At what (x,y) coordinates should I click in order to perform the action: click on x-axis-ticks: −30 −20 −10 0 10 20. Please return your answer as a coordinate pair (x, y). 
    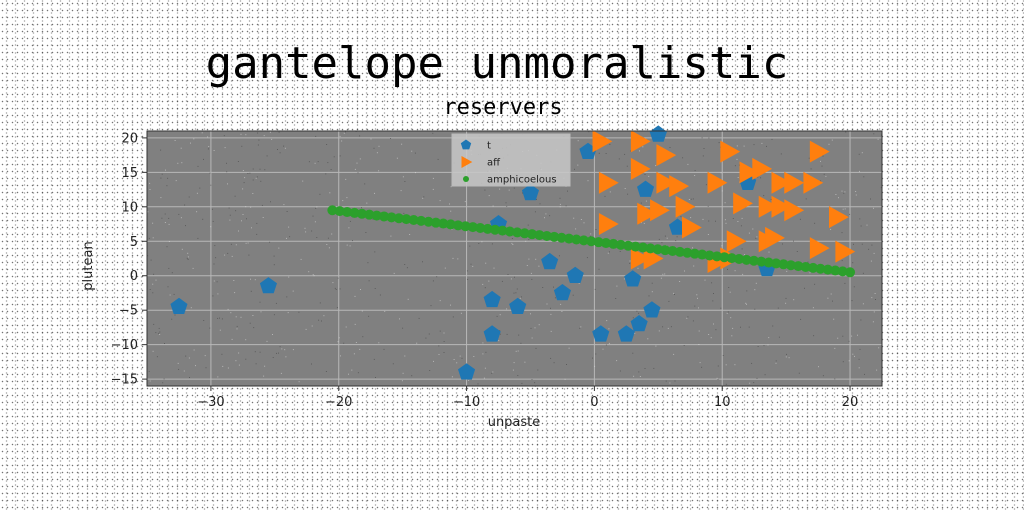
    Looking at the image, I should click on (527, 398).